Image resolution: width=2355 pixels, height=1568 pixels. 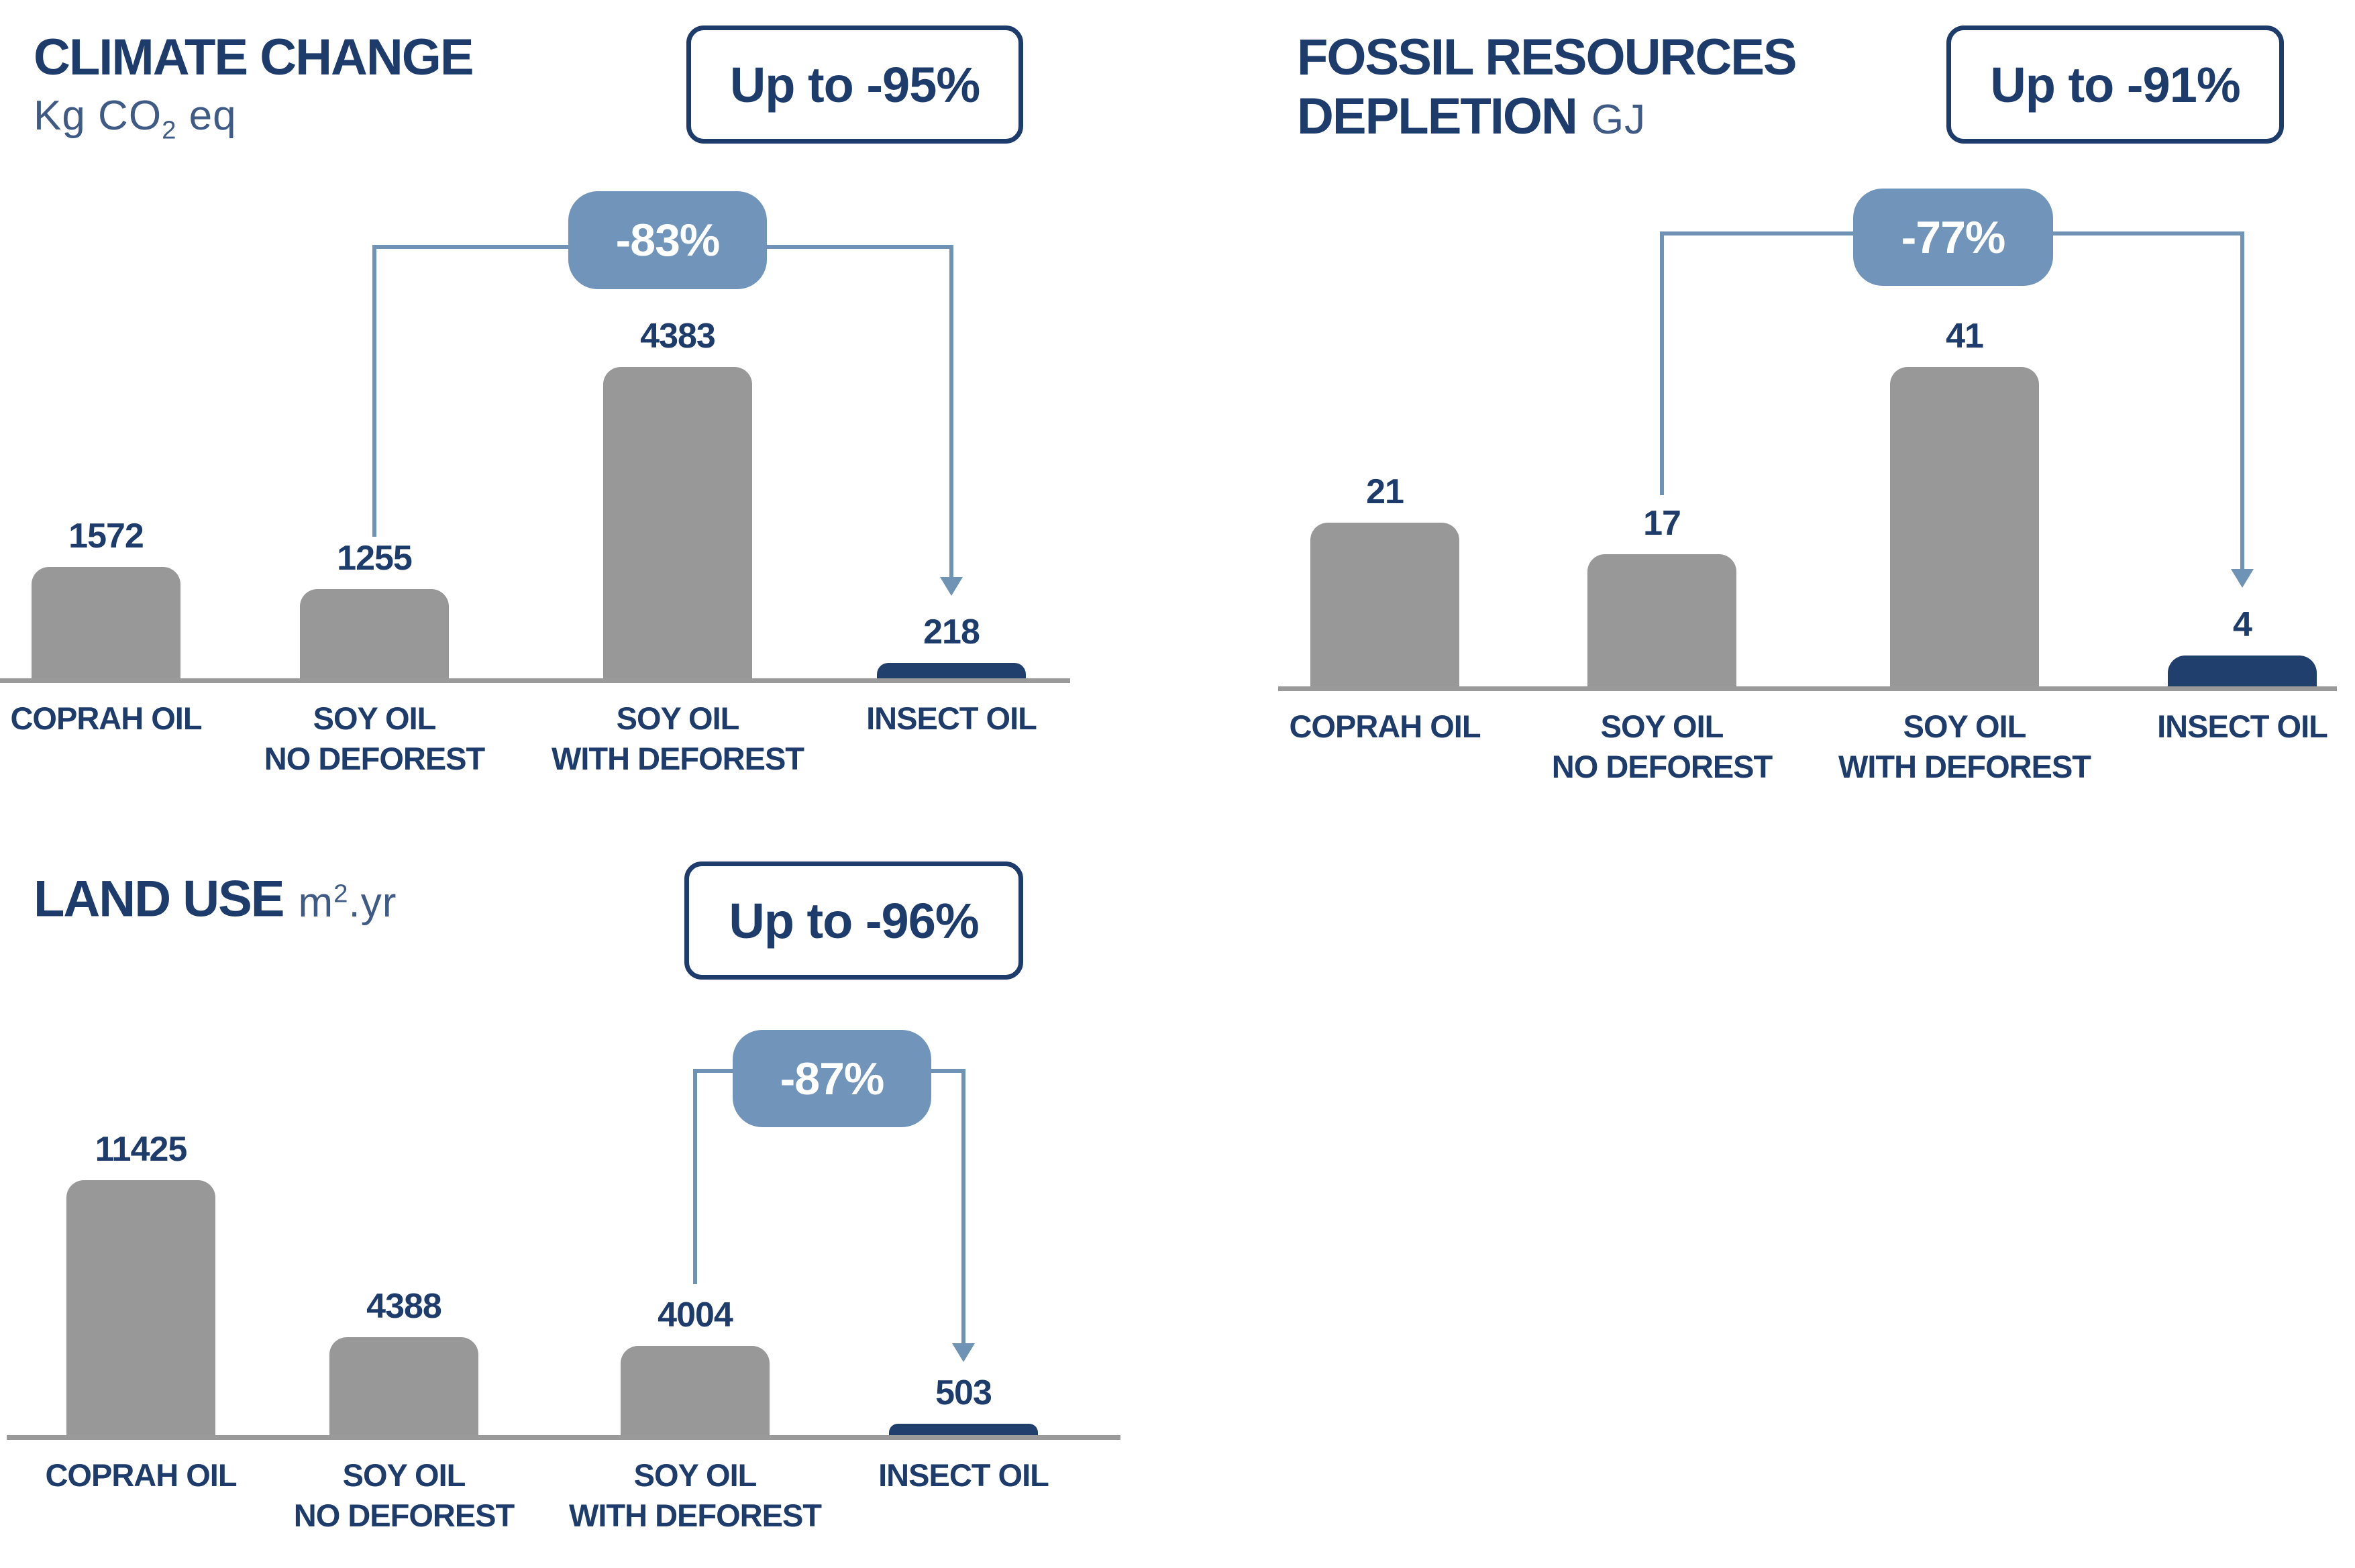 What do you see at coordinates (1471, 116) in the screenshot?
I see `chart-title-line: DEPLETION GJ` at bounding box center [1471, 116].